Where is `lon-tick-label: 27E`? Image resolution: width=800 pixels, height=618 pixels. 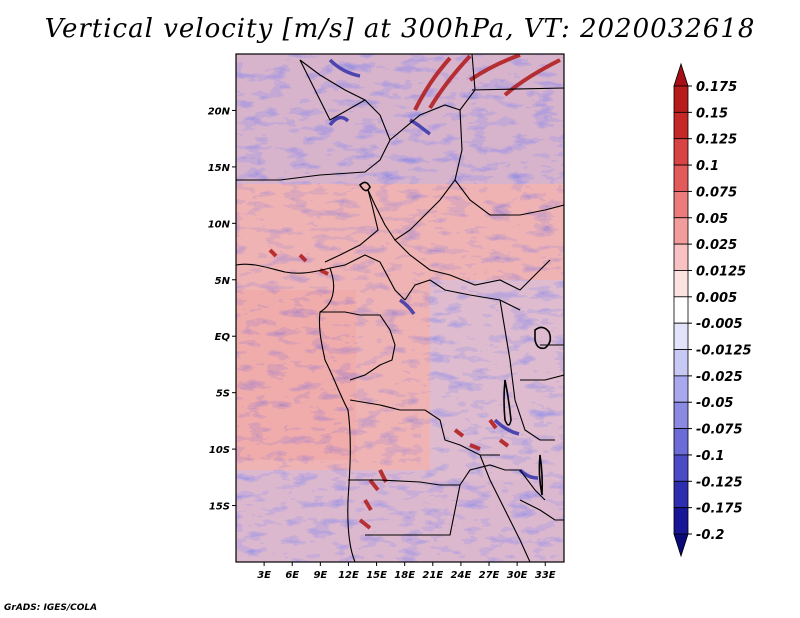 lon-tick-label: 27E is located at coordinates (489, 575).